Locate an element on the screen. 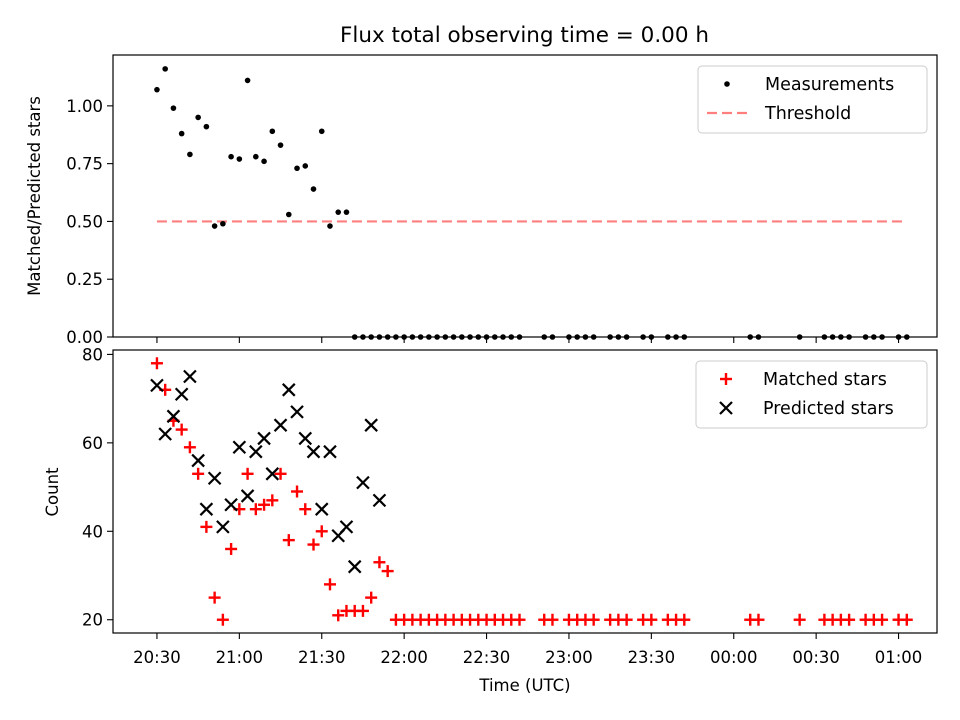 This screenshot has width=960, height=720. chart-title: Flux total observing time = 0.00 h is located at coordinates (524, 35).